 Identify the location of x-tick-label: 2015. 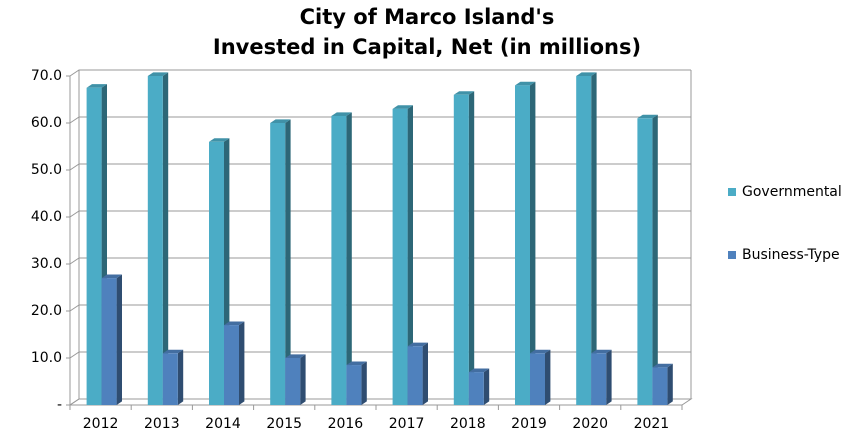
(284, 424).